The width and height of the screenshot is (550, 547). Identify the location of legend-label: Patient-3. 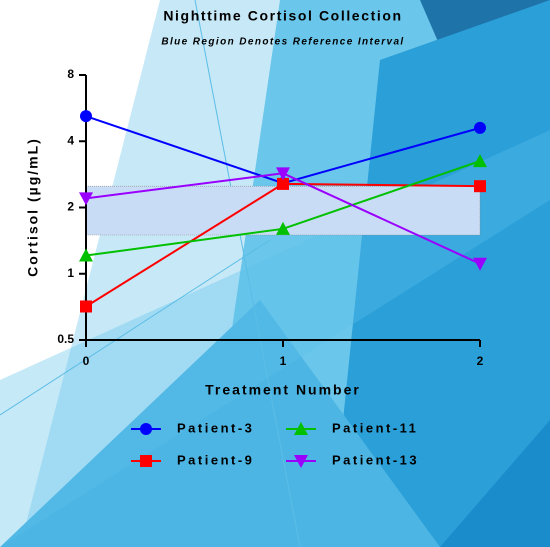
(215, 427).